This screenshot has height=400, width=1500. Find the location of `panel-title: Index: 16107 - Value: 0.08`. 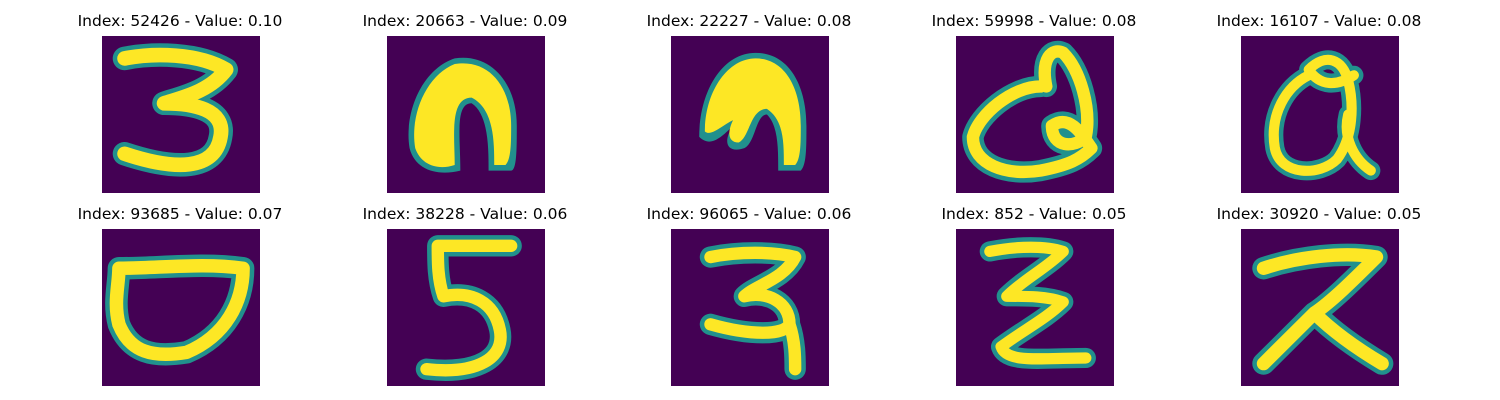

panel-title: Index: 16107 - Value: 0.08 is located at coordinates (1319, 21).